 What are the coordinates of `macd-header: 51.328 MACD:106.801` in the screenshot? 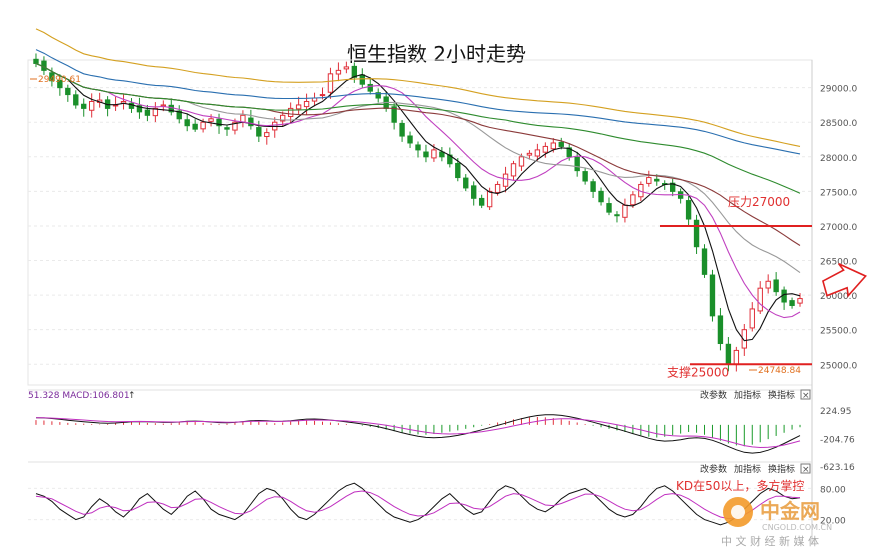 It's located at (79, 396).